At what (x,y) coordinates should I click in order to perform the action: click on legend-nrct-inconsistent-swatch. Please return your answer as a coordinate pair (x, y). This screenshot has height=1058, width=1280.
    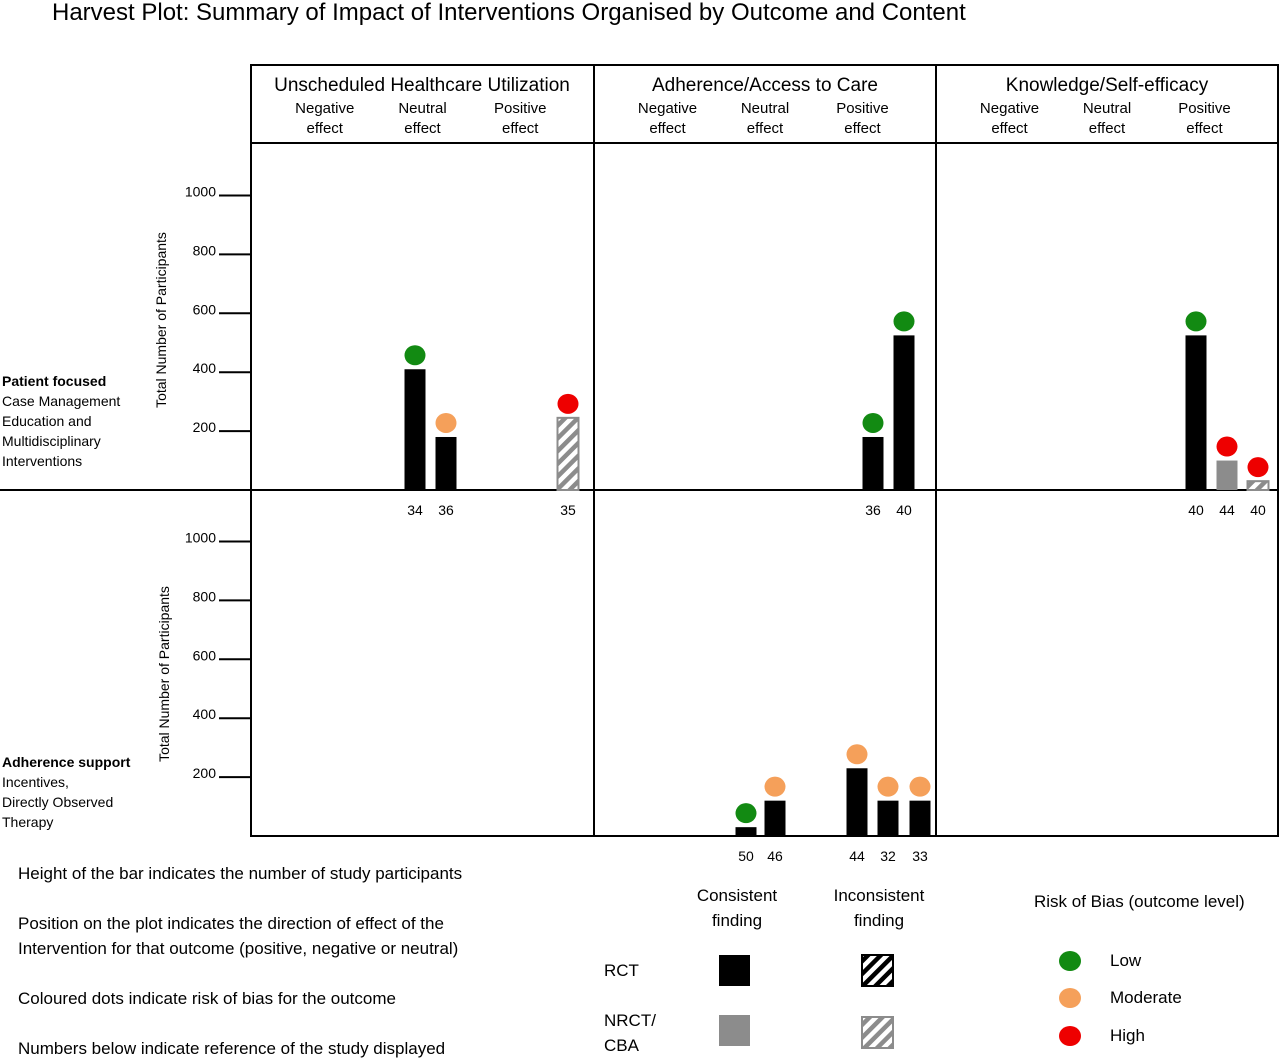
    Looking at the image, I should click on (877, 1032).